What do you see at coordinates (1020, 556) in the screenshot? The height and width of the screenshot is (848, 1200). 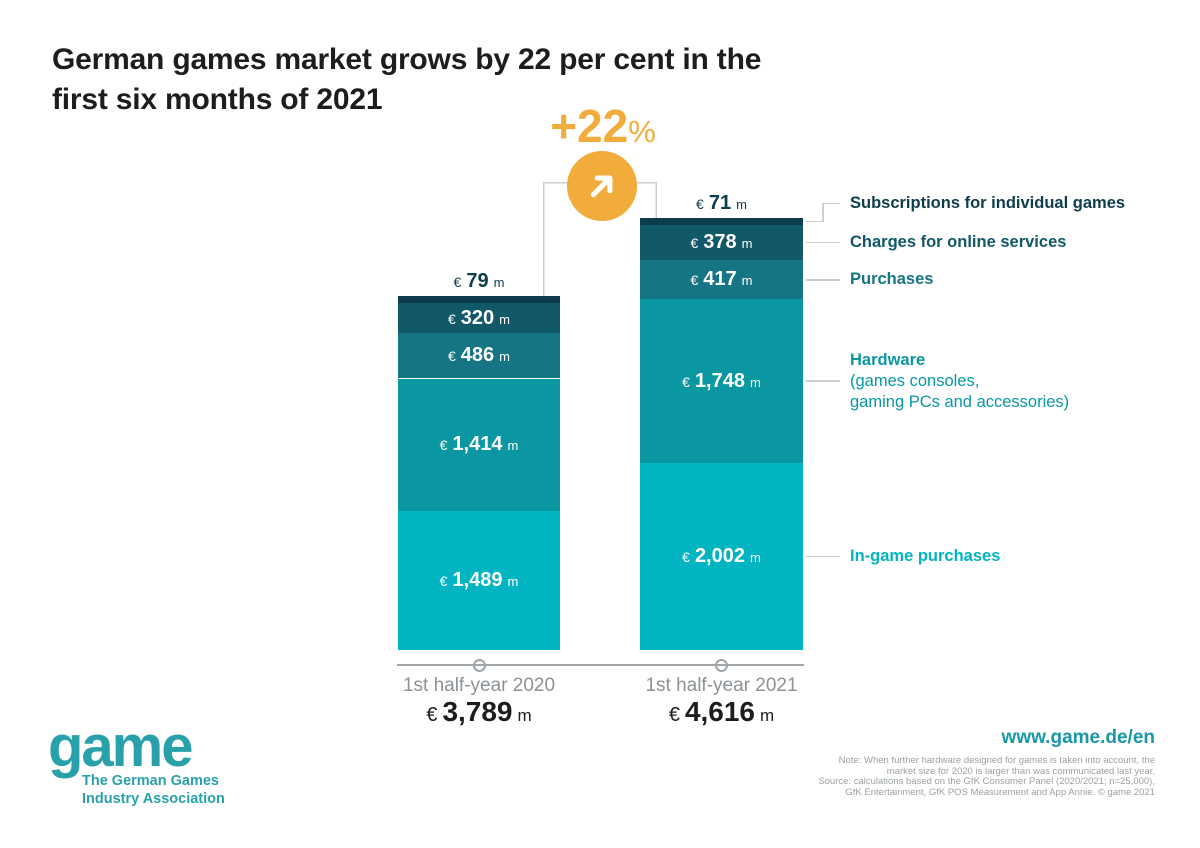 I see `legend-item-in-game-purchases: In-game purchases` at bounding box center [1020, 556].